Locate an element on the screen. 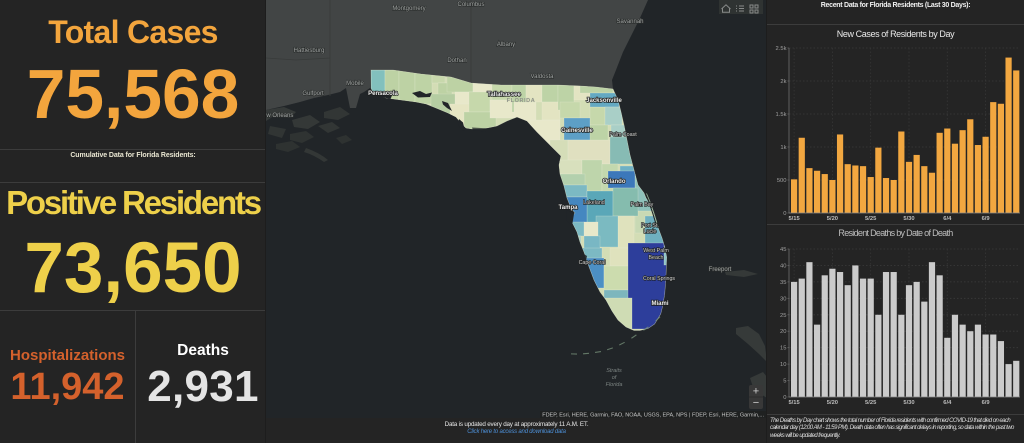 The image size is (1024, 443). svg-text: 5 is located at coordinates (784, 382).